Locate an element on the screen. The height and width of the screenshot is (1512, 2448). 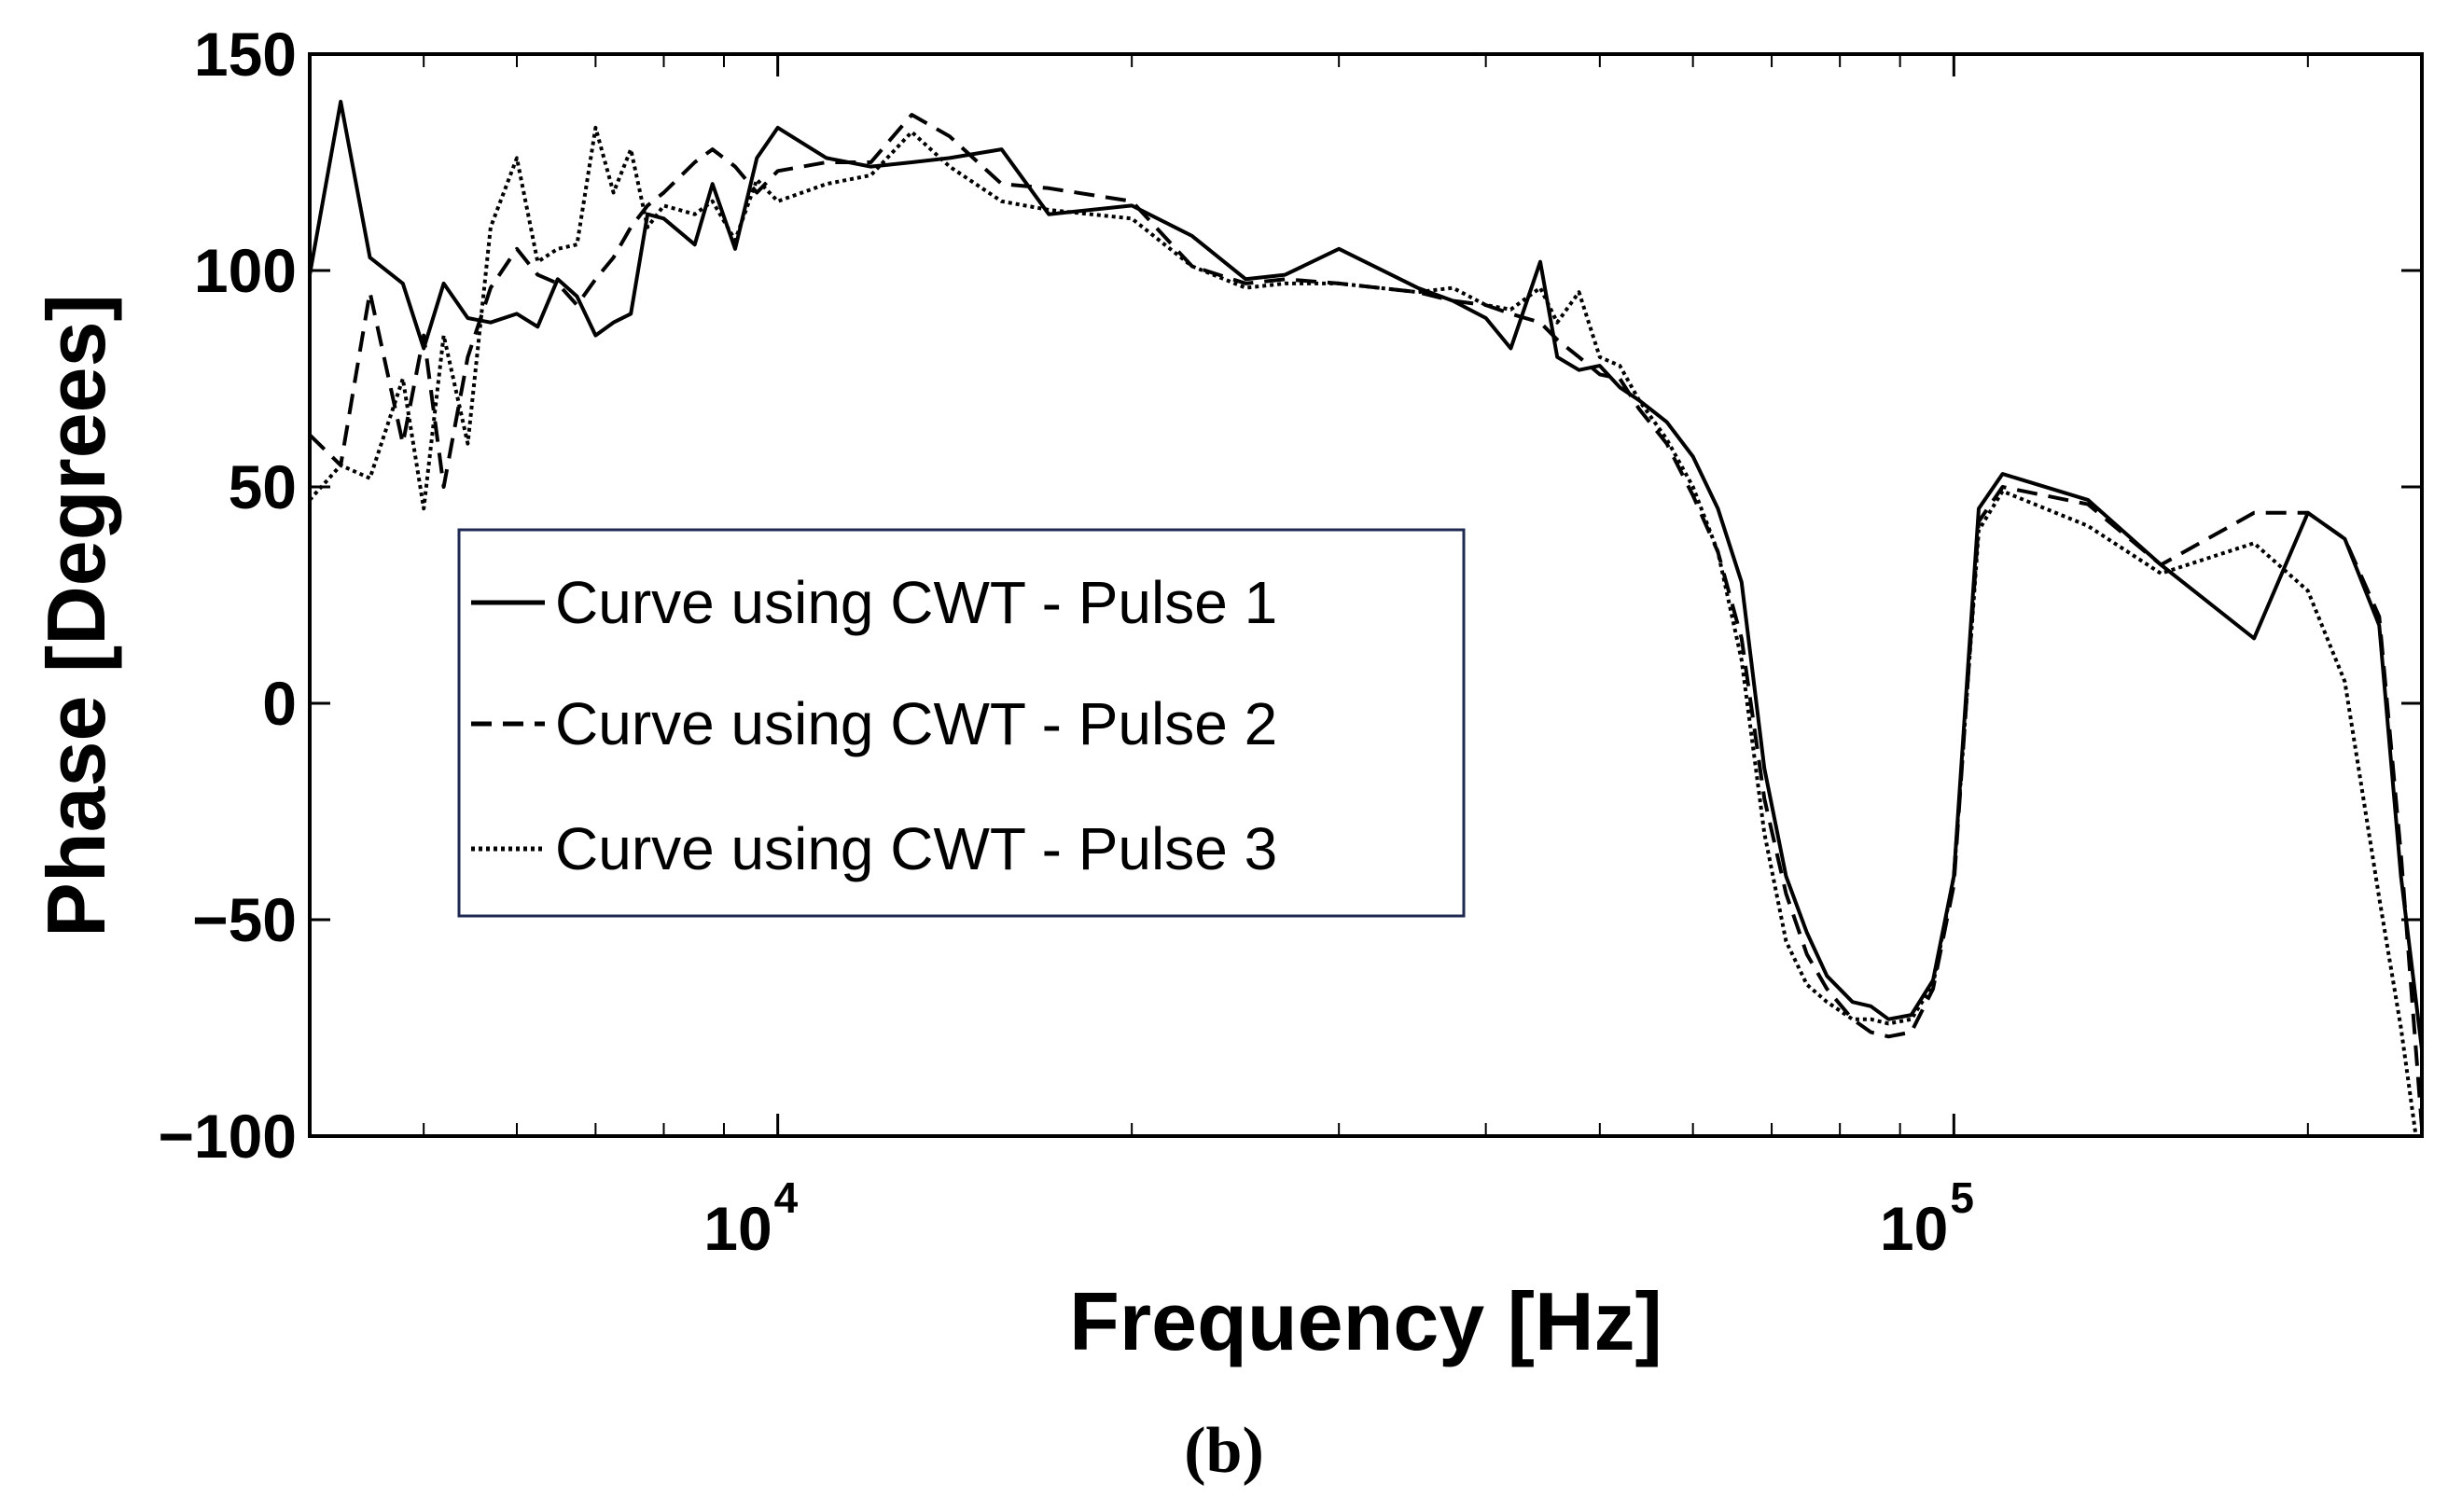
y-tick-label: −100 is located at coordinates (227, 1136).